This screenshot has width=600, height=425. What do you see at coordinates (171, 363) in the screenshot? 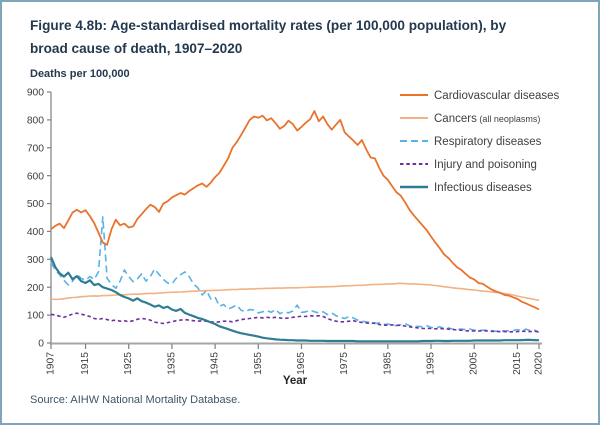
I see `x-tick-label: 1935` at bounding box center [171, 363].